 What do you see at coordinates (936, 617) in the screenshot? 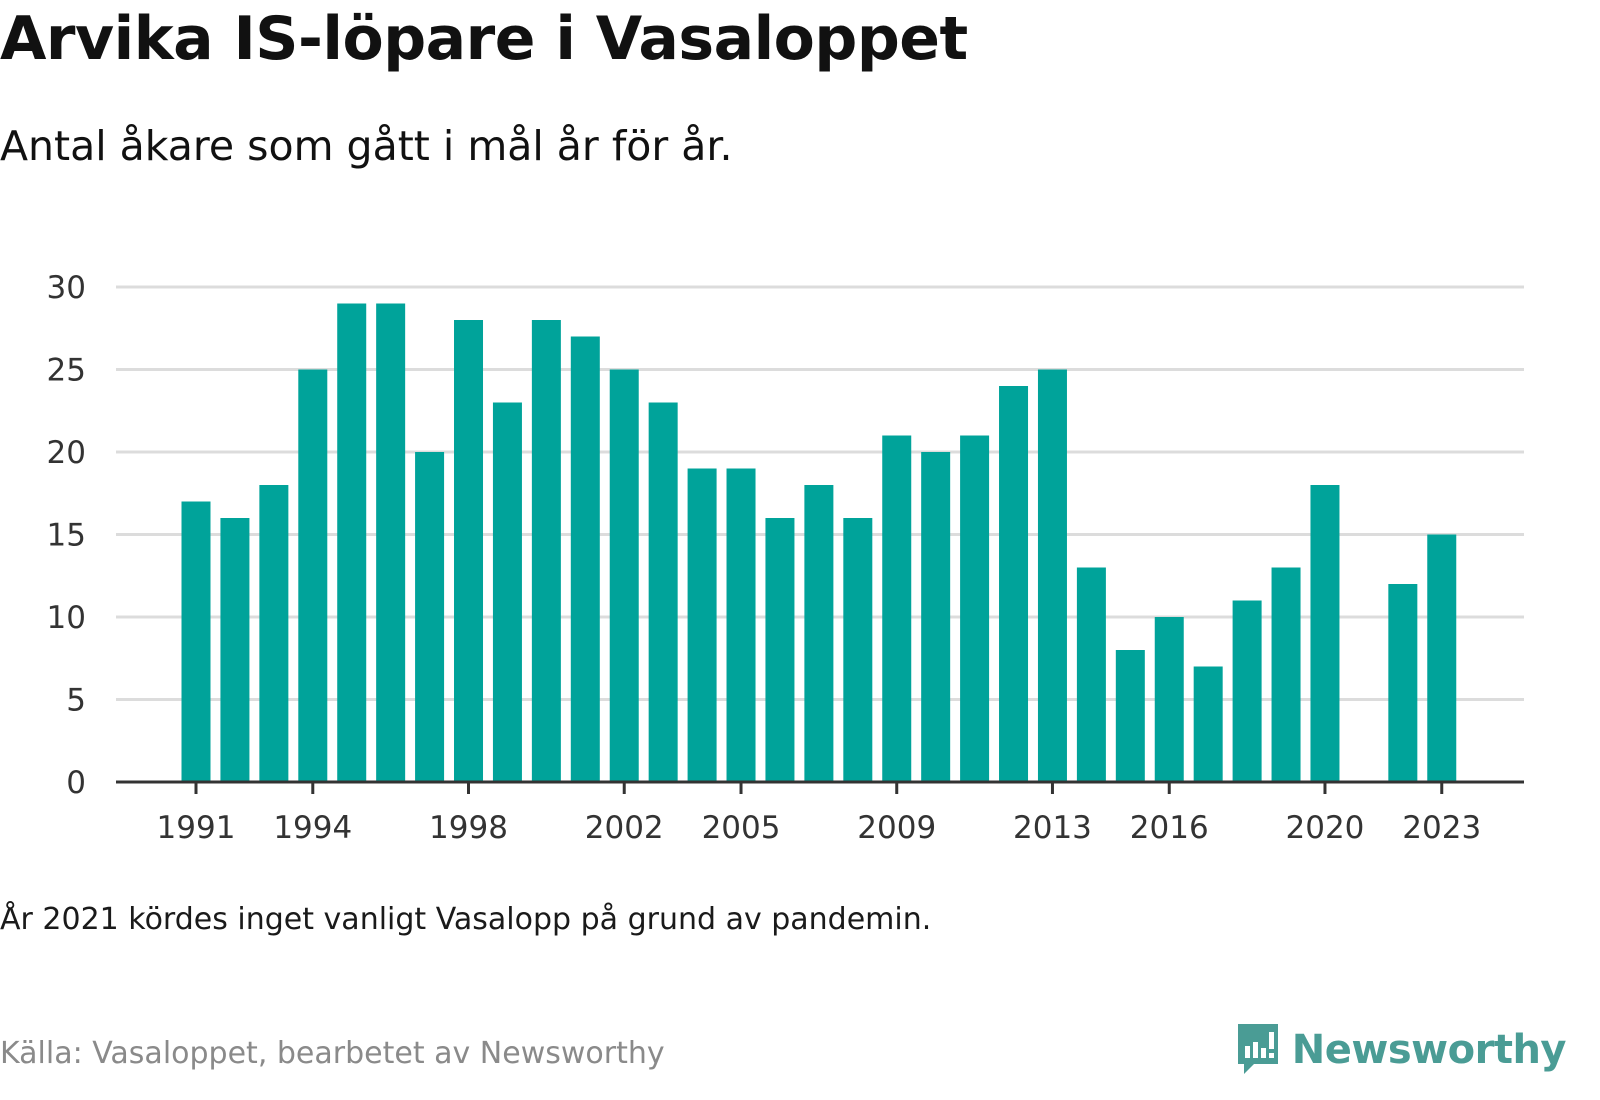
I see `bar-2010` at bounding box center [936, 617].